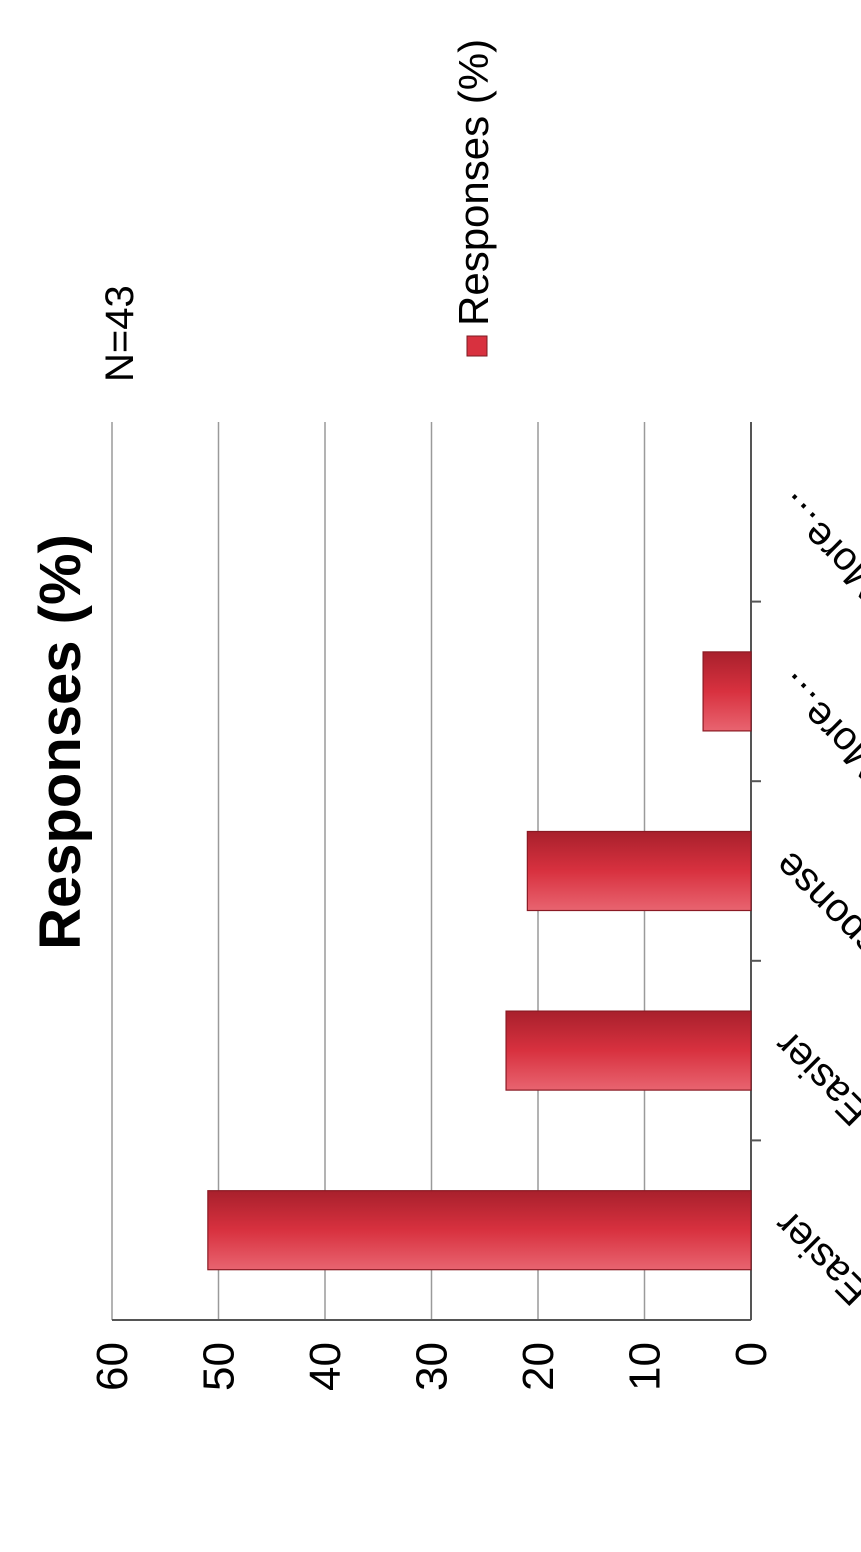  I want to click on legend-swatch, so click(477, 346).